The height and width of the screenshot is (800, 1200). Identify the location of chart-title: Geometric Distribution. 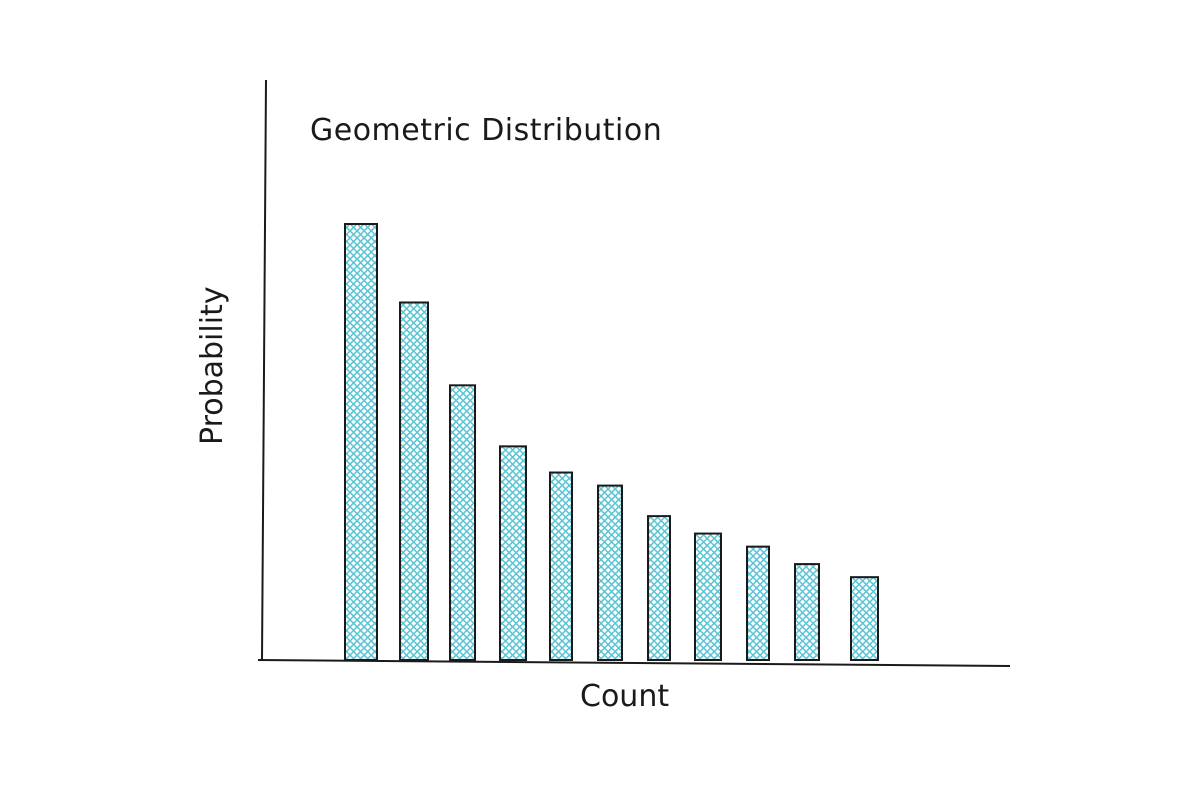
(486, 130).